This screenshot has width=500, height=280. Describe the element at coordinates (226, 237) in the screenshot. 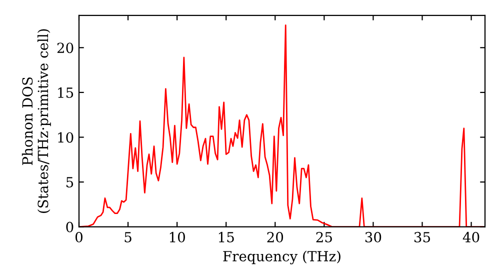

I see `x-tick-label: 15` at that location.